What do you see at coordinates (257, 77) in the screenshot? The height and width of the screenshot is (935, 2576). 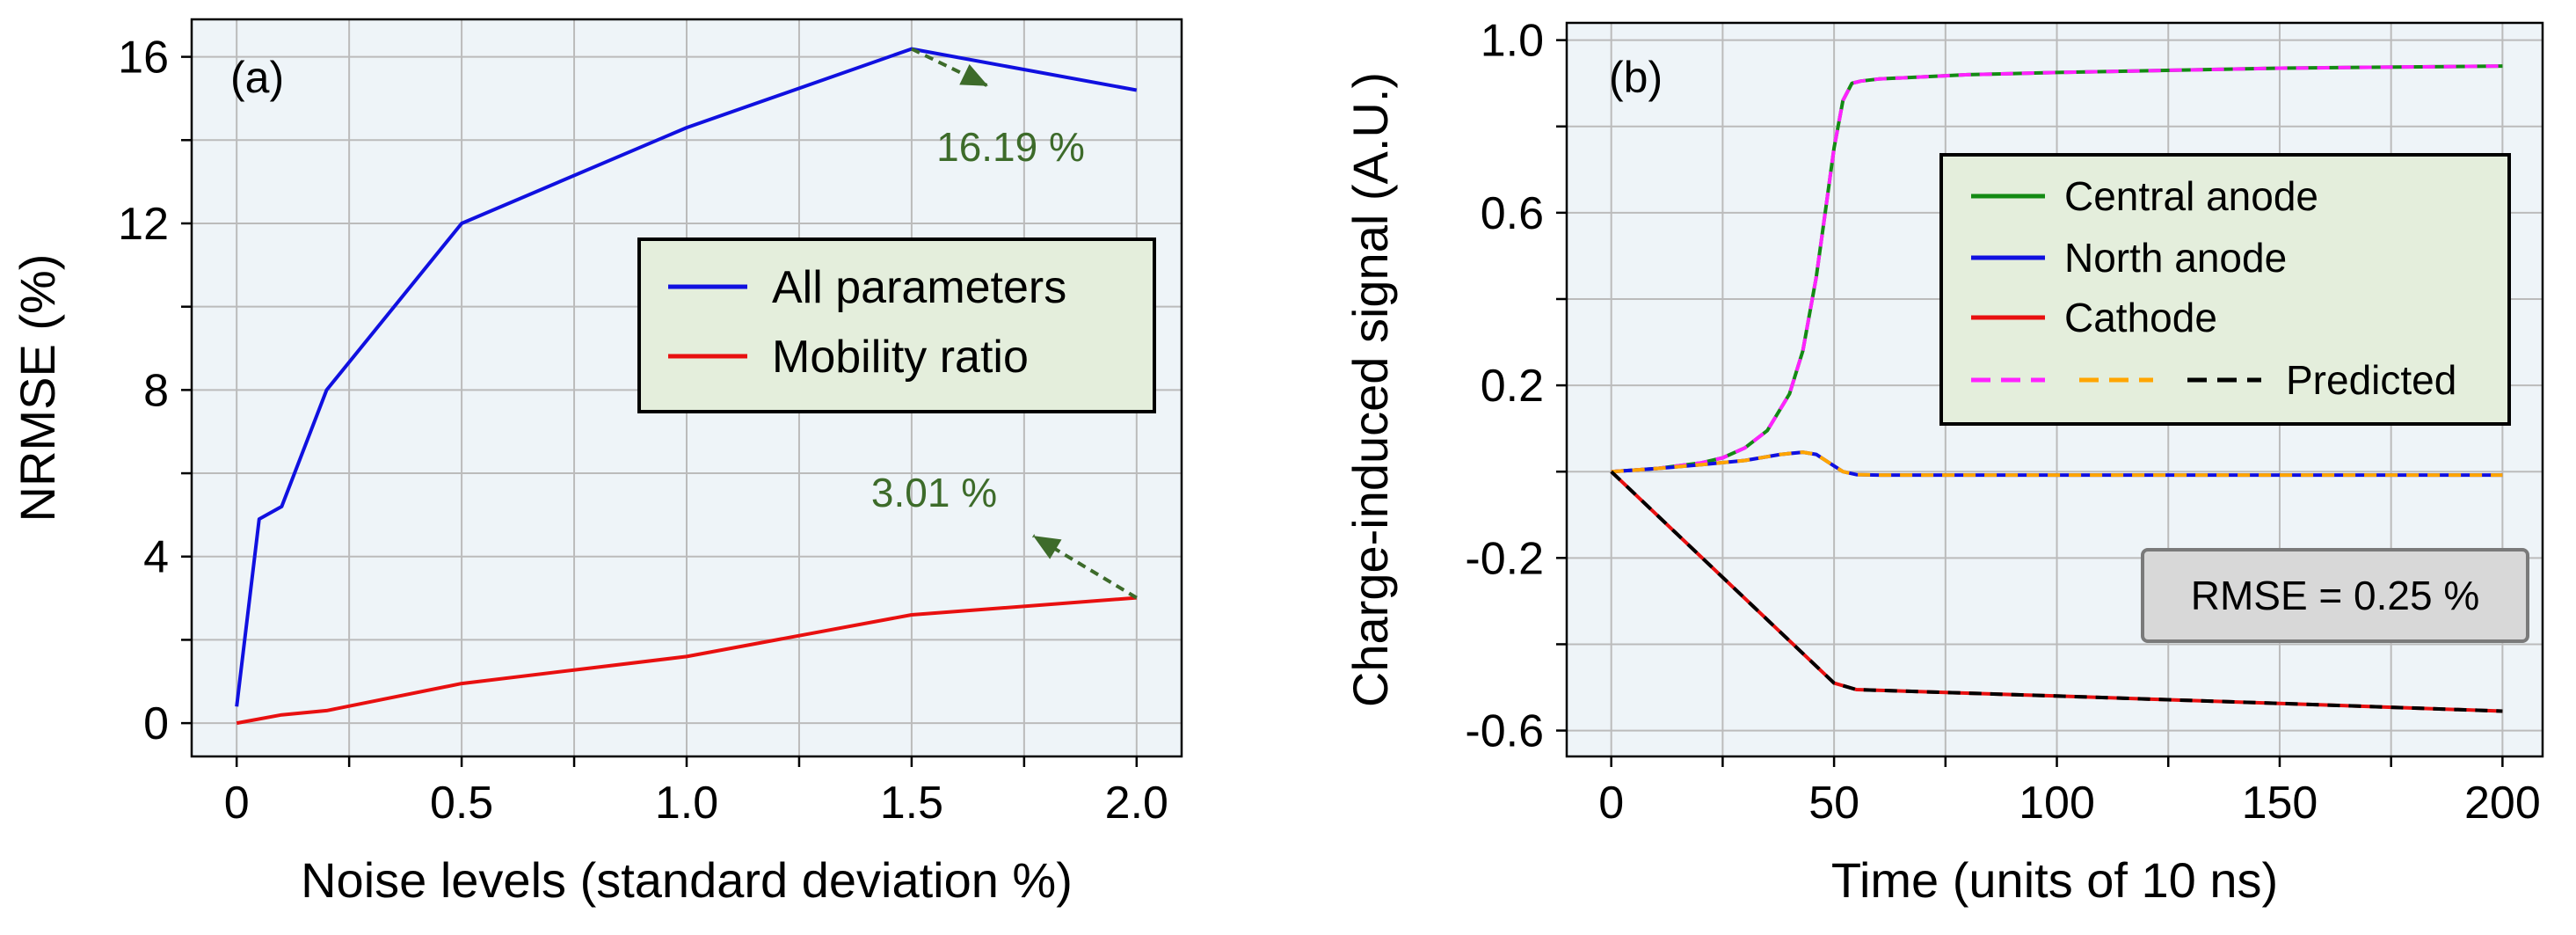 I see `panel-label-a: (a)` at bounding box center [257, 77].